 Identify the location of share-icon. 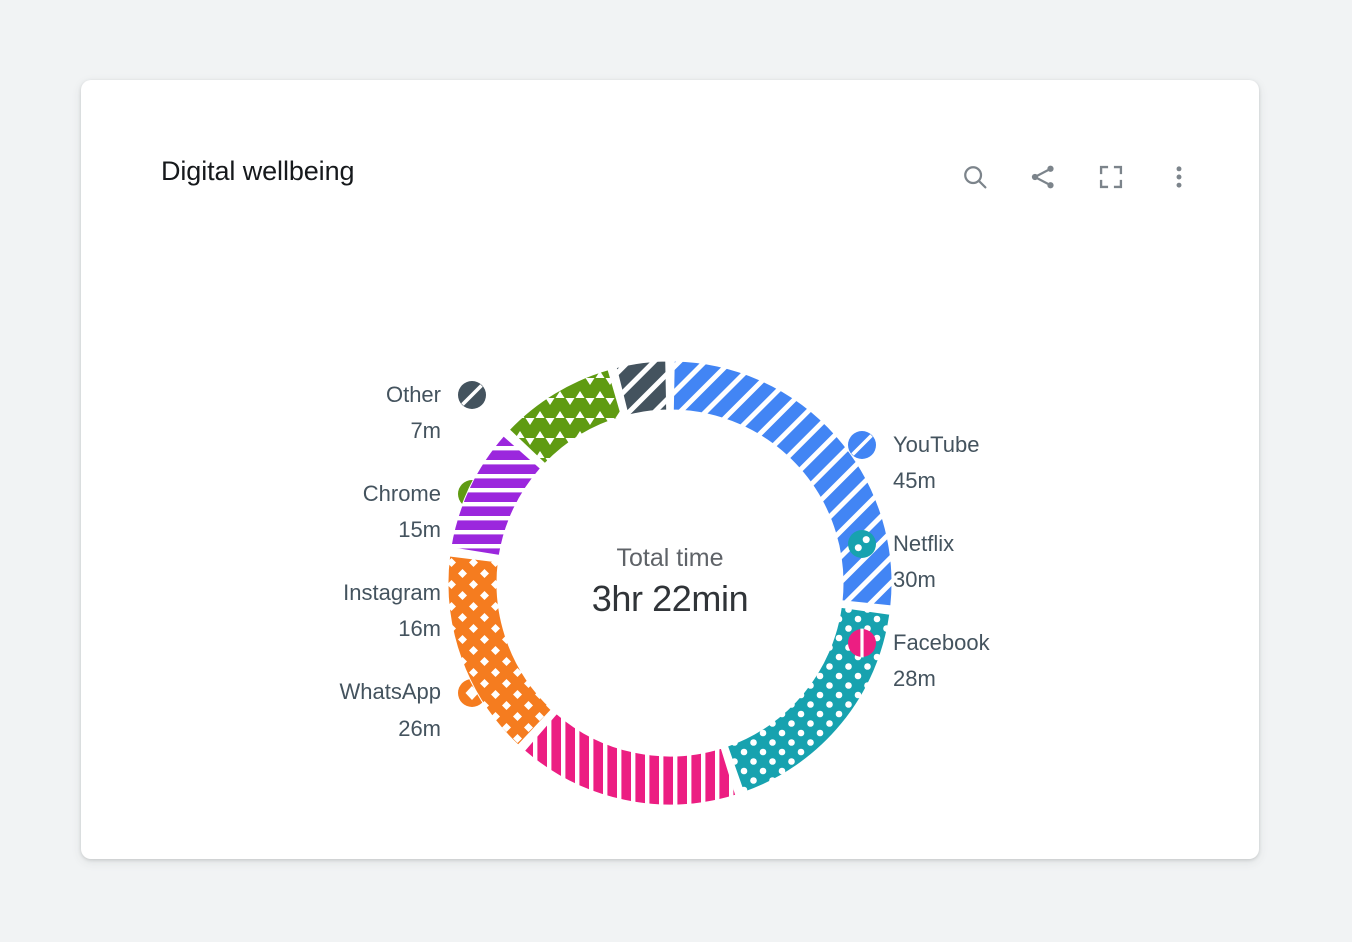
(1043, 177).